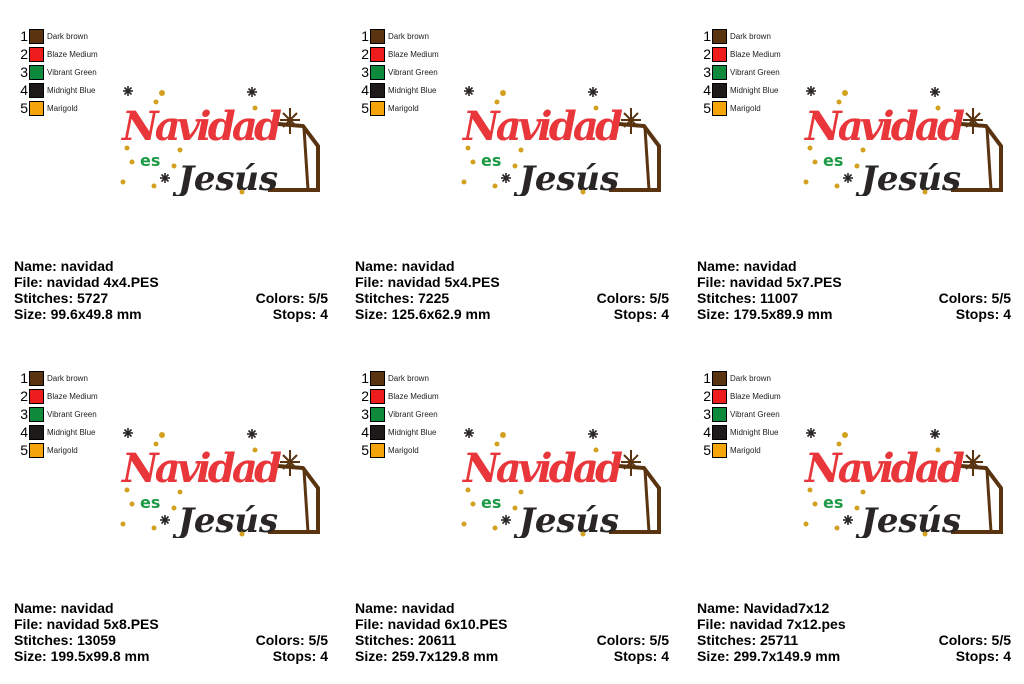 The height and width of the screenshot is (684, 1024). I want to click on file-name: File: navidad 5x8.PES, so click(86, 624).